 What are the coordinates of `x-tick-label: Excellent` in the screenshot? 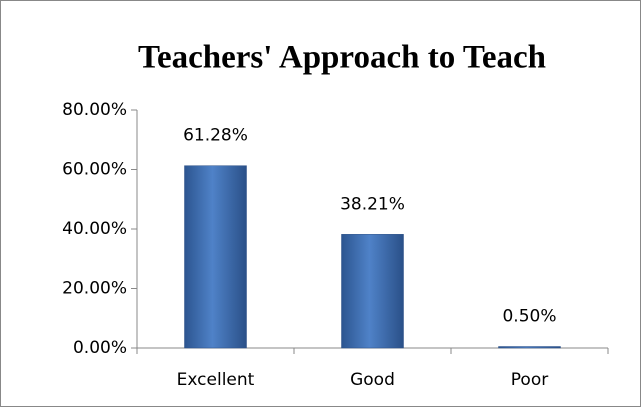 It's located at (216, 380).